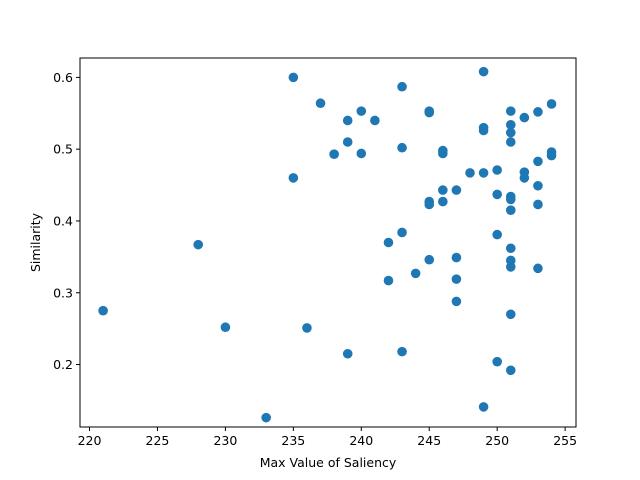 This screenshot has width=640, height=480. Describe the element at coordinates (497, 440) in the screenshot. I see `x-tick-label: 250` at that location.